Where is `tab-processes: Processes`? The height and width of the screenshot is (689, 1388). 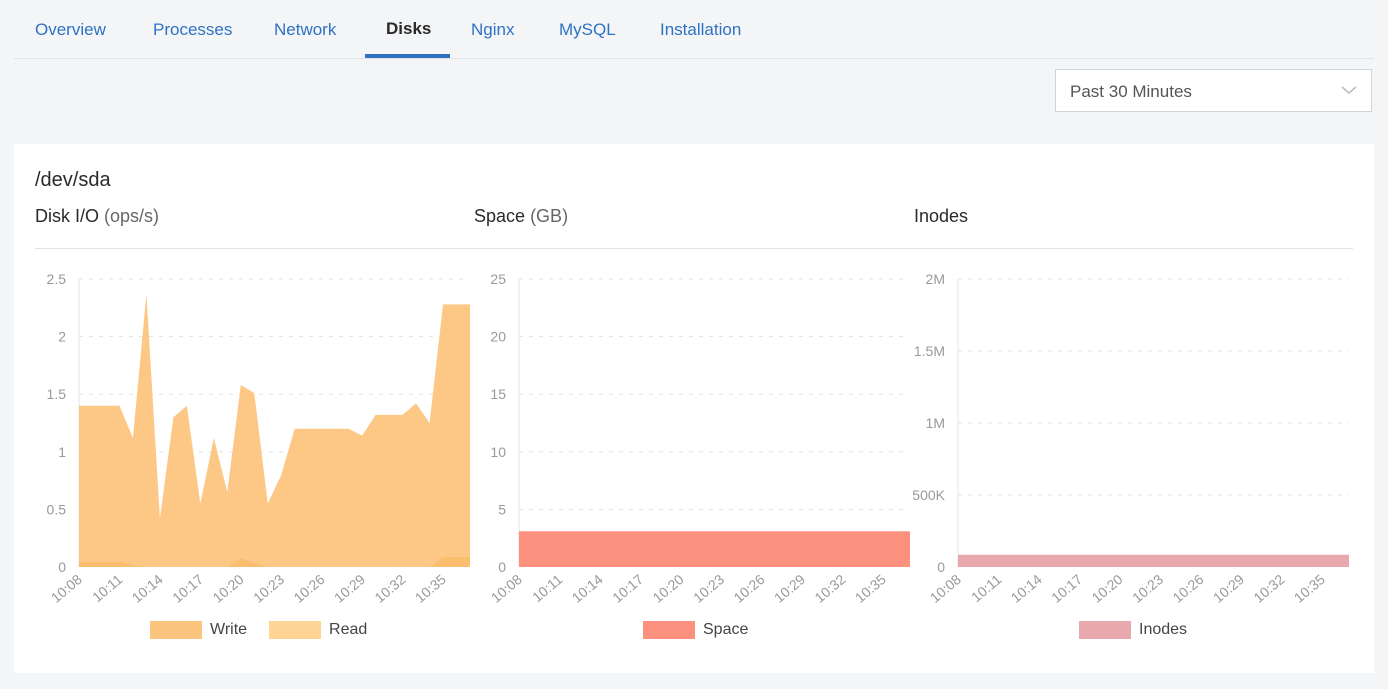 tab-processes: Processes is located at coordinates (193, 29).